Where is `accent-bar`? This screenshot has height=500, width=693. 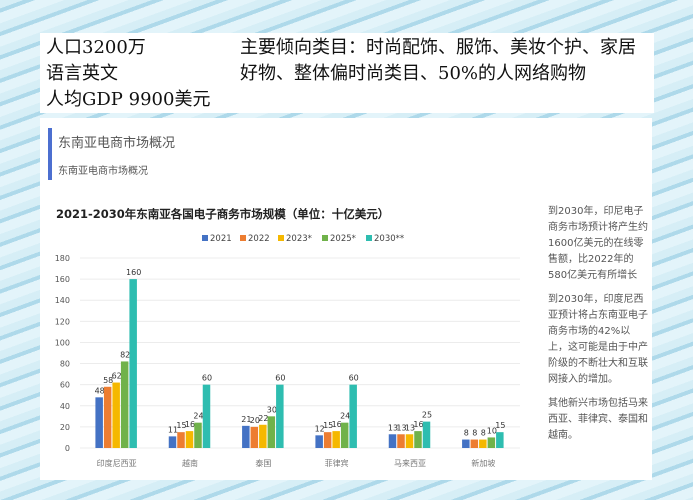 accent-bar is located at coordinates (50, 154).